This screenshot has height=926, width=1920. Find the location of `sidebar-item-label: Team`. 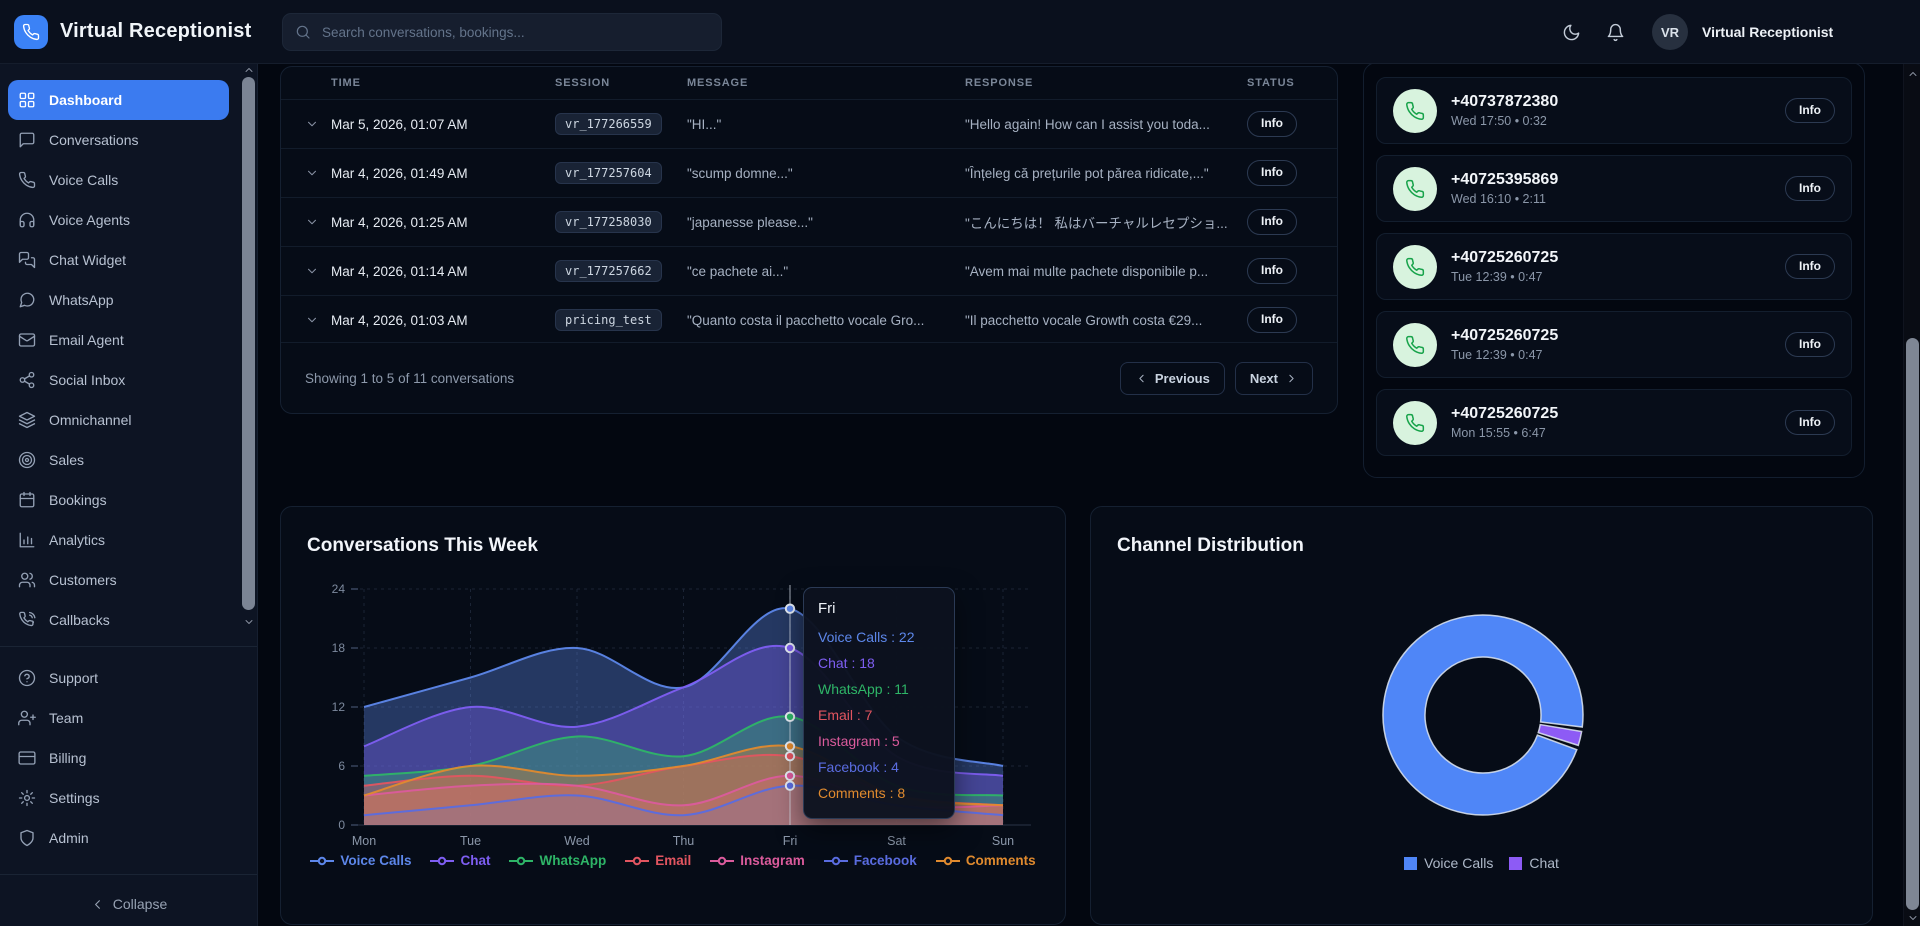

sidebar-item-label: Team is located at coordinates (66, 718).